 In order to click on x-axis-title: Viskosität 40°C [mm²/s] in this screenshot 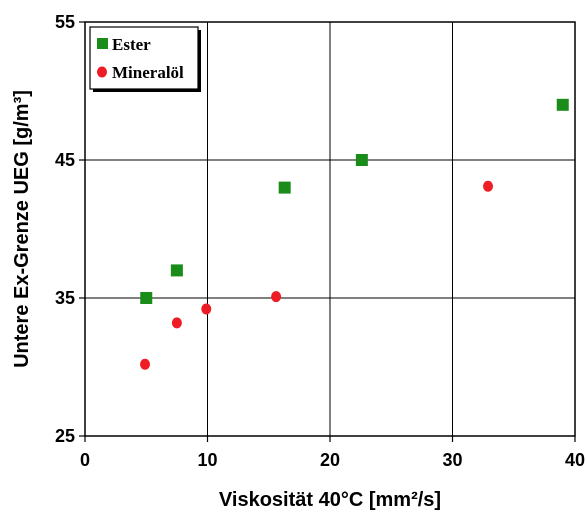, I will do `click(330, 500)`.